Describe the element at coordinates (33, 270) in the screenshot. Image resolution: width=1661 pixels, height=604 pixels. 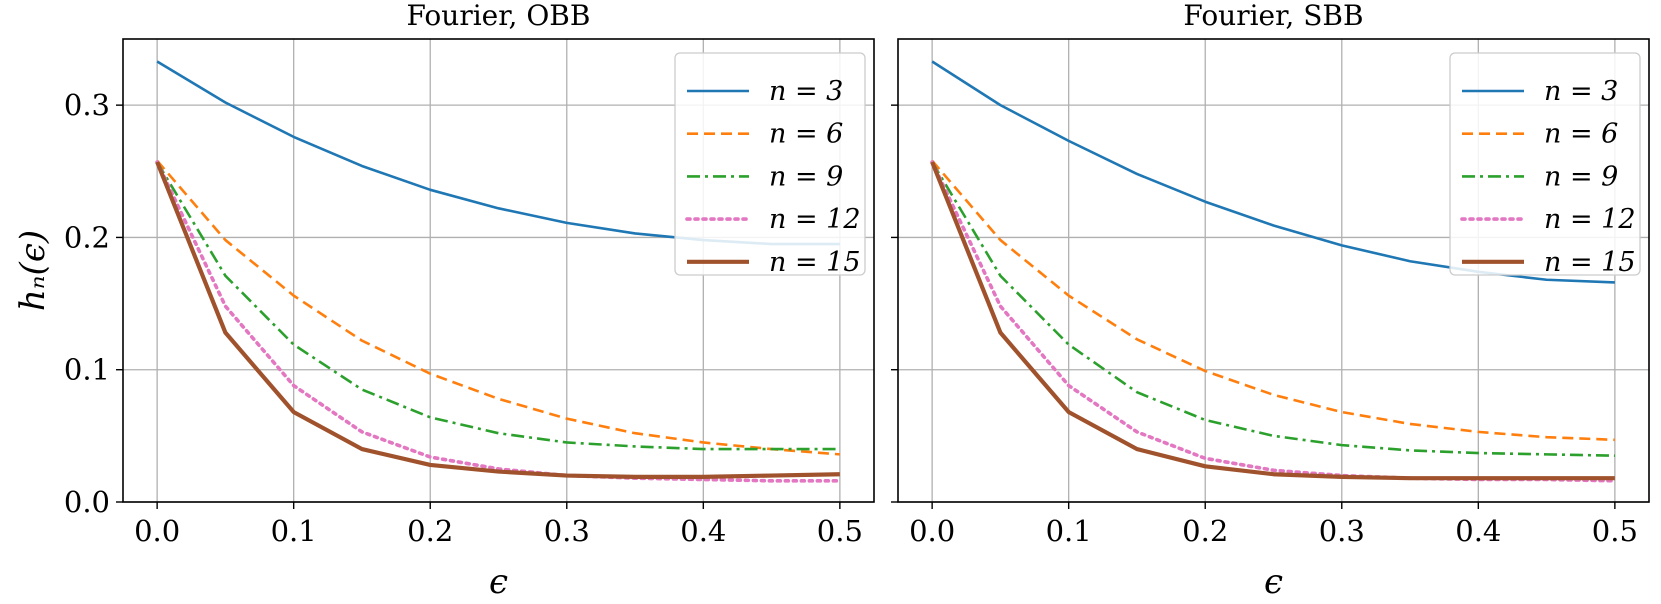
I see `y-axis-label: hₙ(ϵ)` at that location.